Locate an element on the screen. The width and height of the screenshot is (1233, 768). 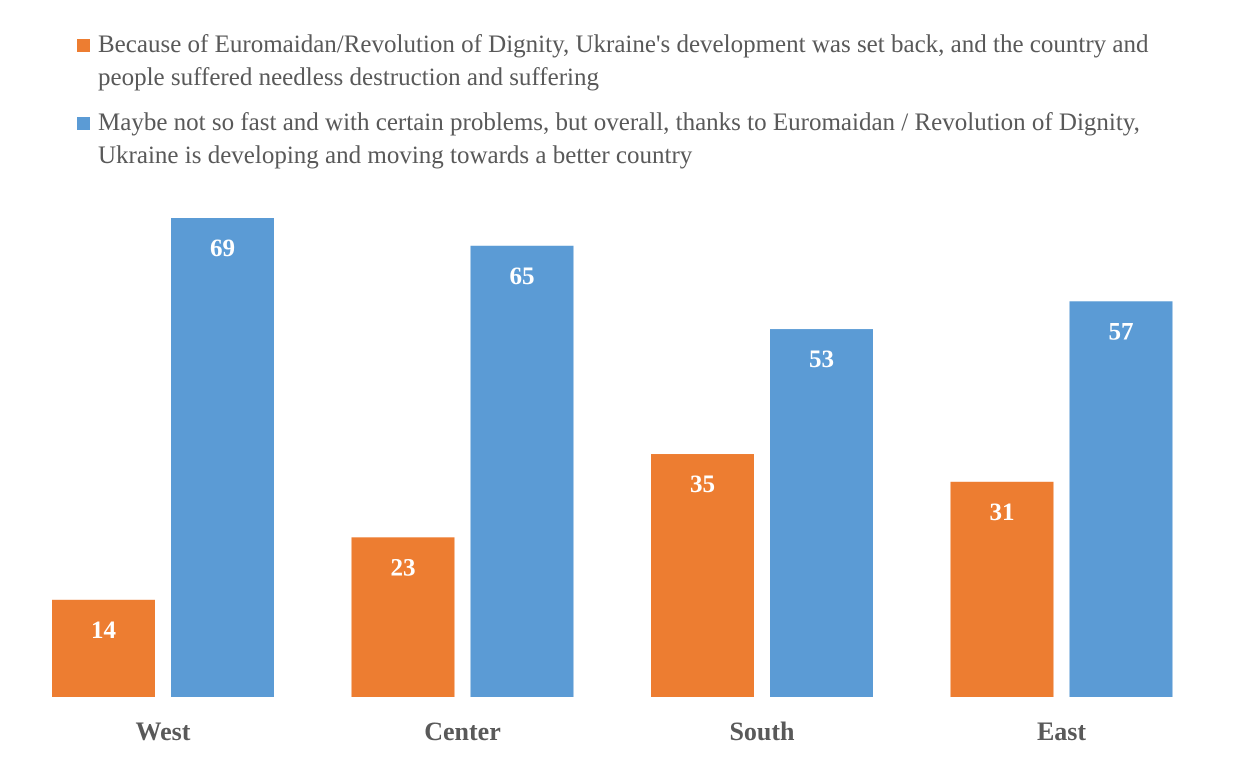
legend-swatch-blue-icon is located at coordinates (83, 123).